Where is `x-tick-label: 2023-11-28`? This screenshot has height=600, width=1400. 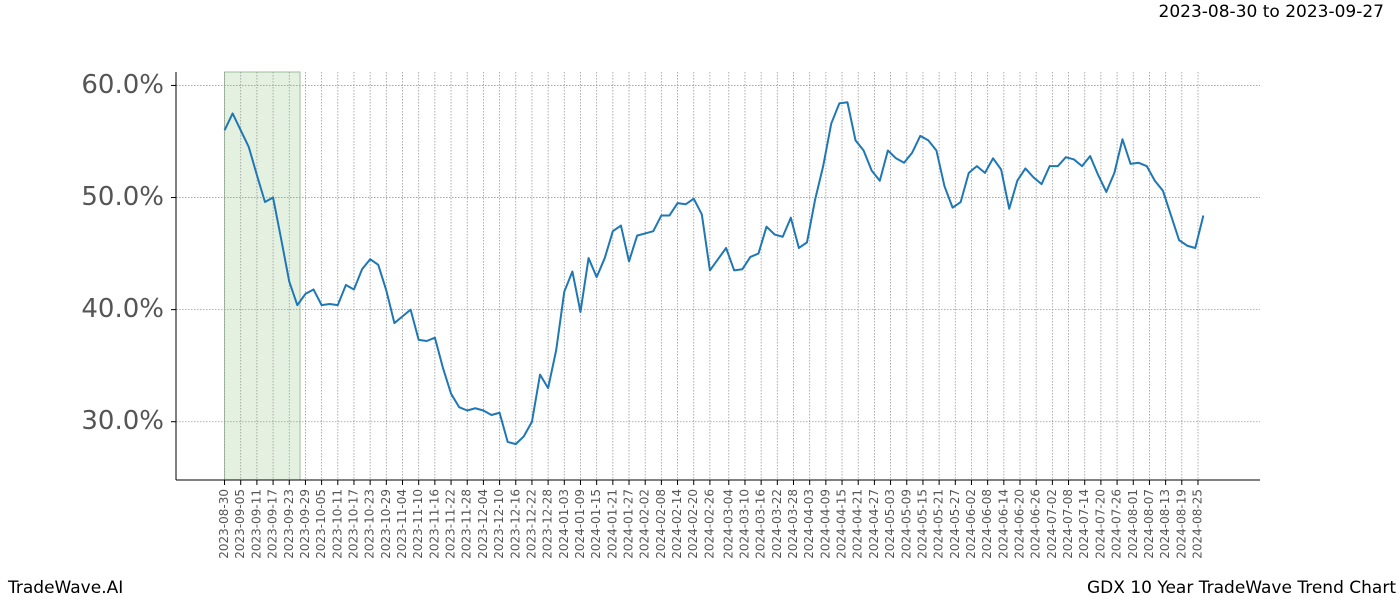
x-tick-label: 2023-11-28 is located at coordinates (467, 524).